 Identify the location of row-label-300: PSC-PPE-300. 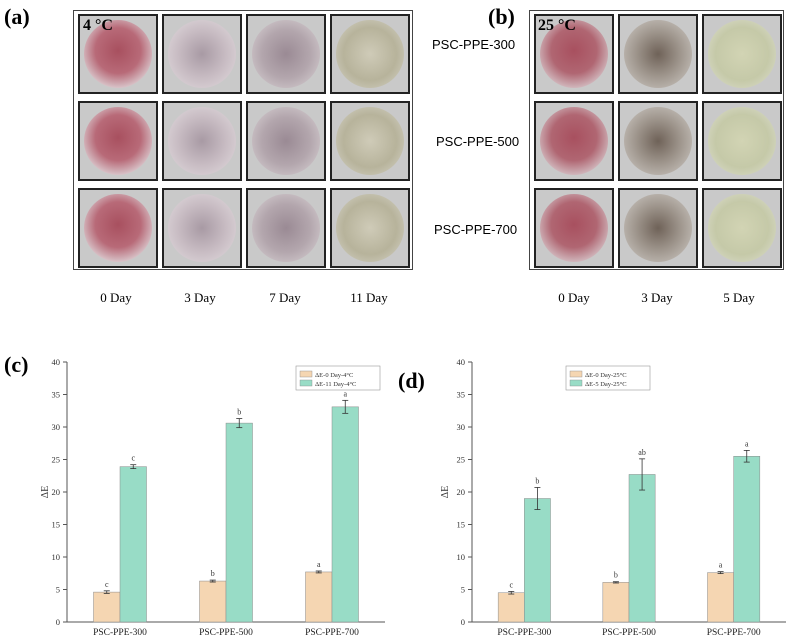
(474, 44).